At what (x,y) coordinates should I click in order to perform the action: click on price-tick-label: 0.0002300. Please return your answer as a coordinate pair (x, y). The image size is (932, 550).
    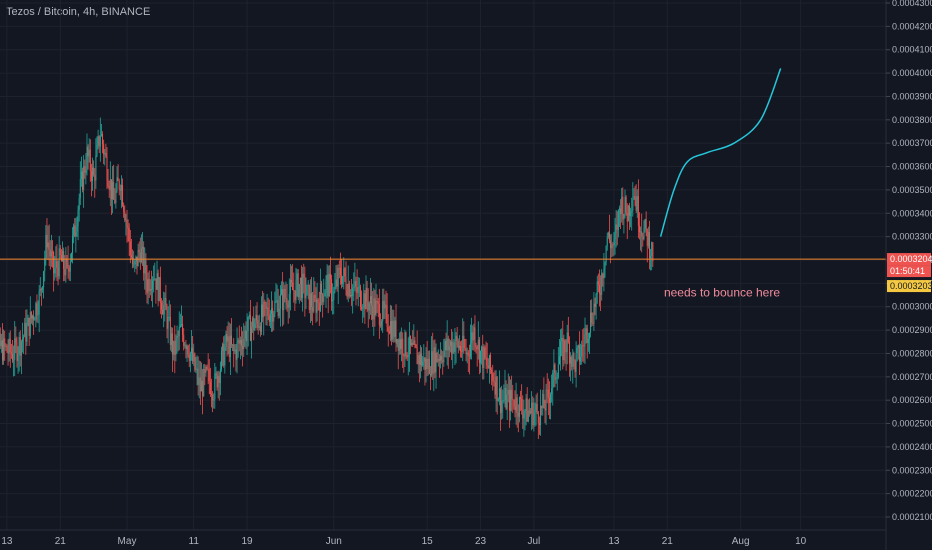
    Looking at the image, I should click on (912, 470).